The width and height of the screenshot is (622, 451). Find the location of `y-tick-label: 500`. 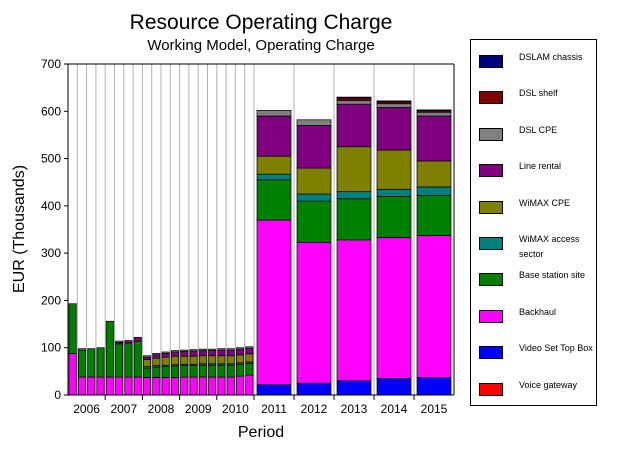

y-tick-label: 500 is located at coordinates (51, 159).